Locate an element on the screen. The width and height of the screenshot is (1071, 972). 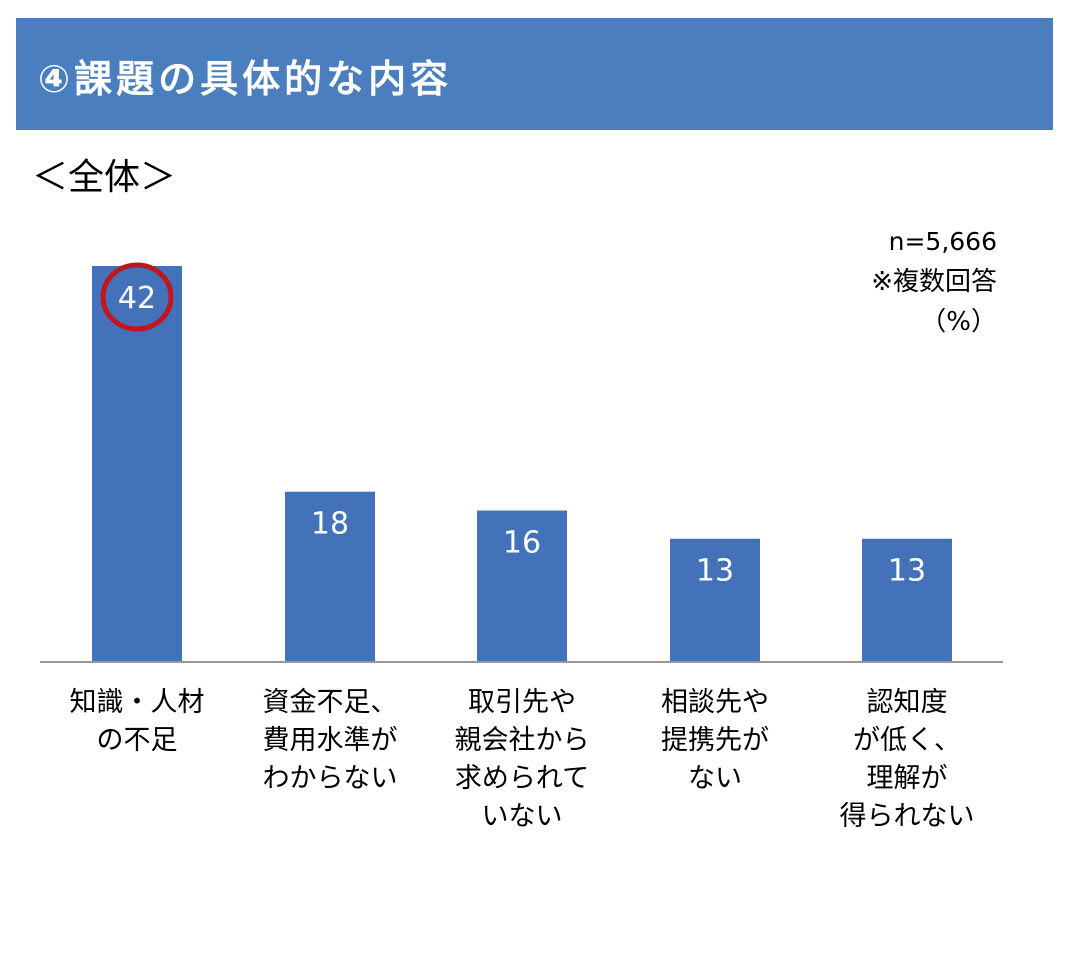
chart-subtitle: ＜全体＞ is located at coordinates (104, 177).